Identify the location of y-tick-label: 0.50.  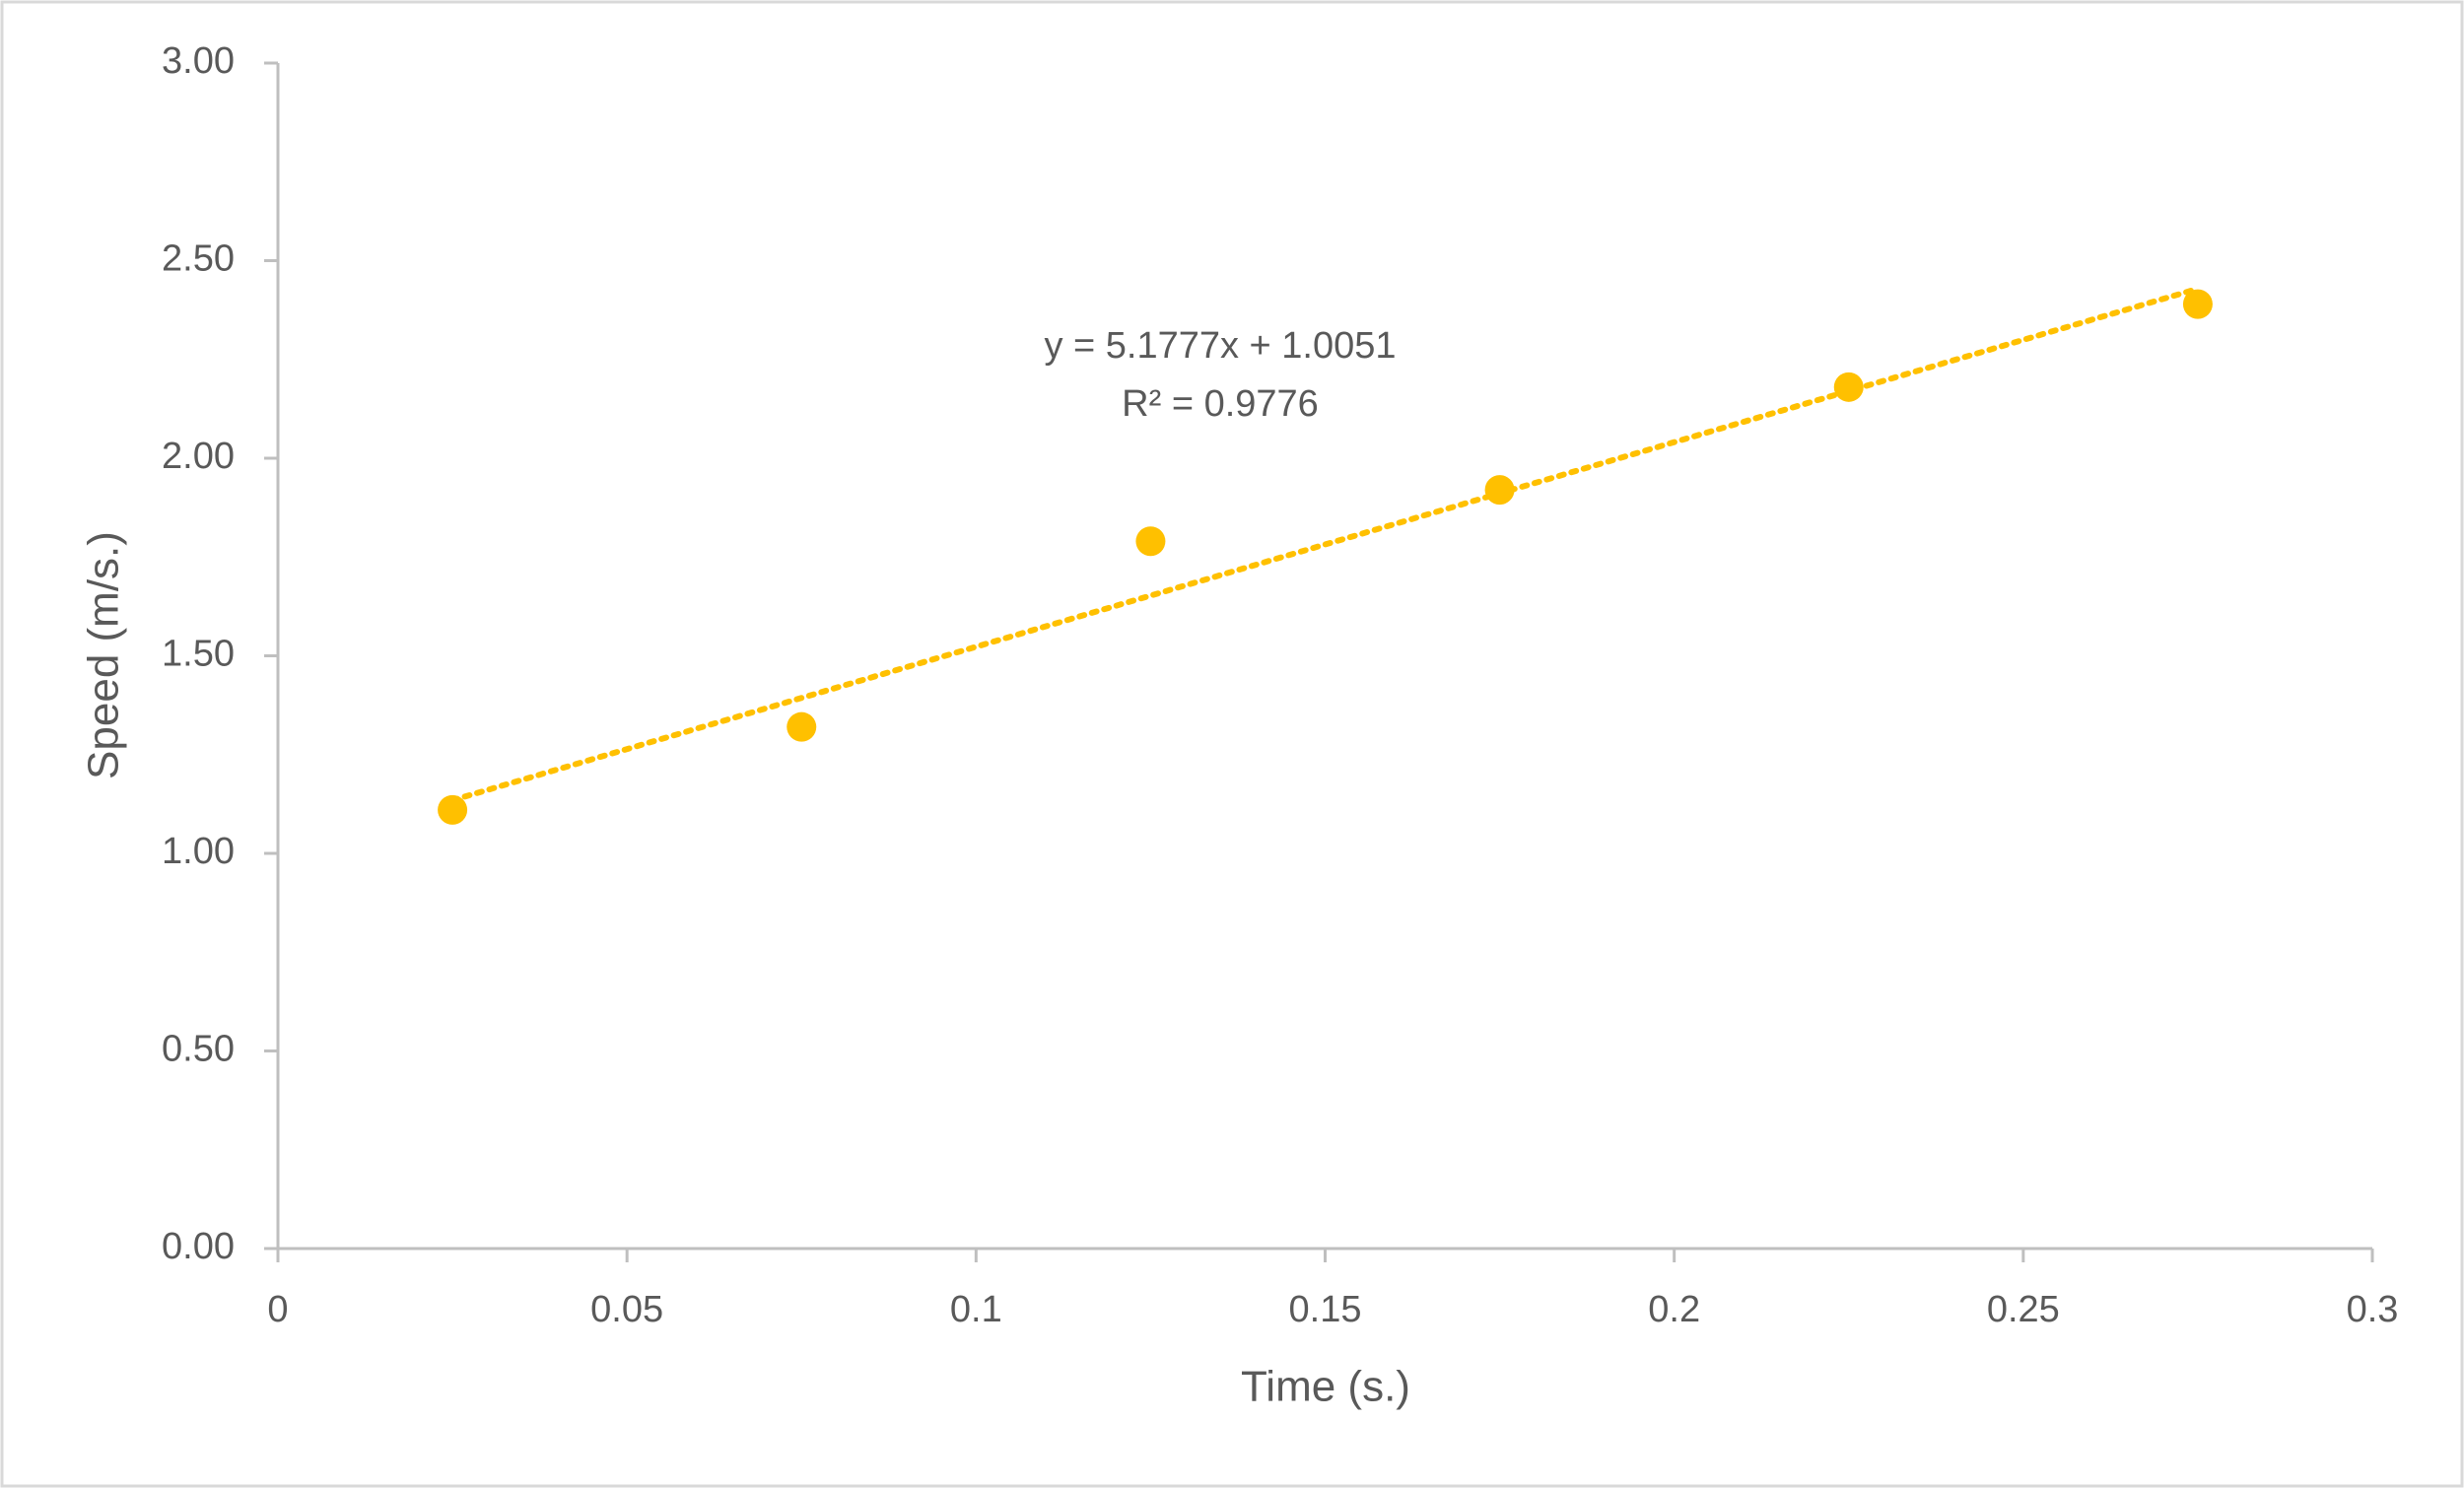
(198, 1049).